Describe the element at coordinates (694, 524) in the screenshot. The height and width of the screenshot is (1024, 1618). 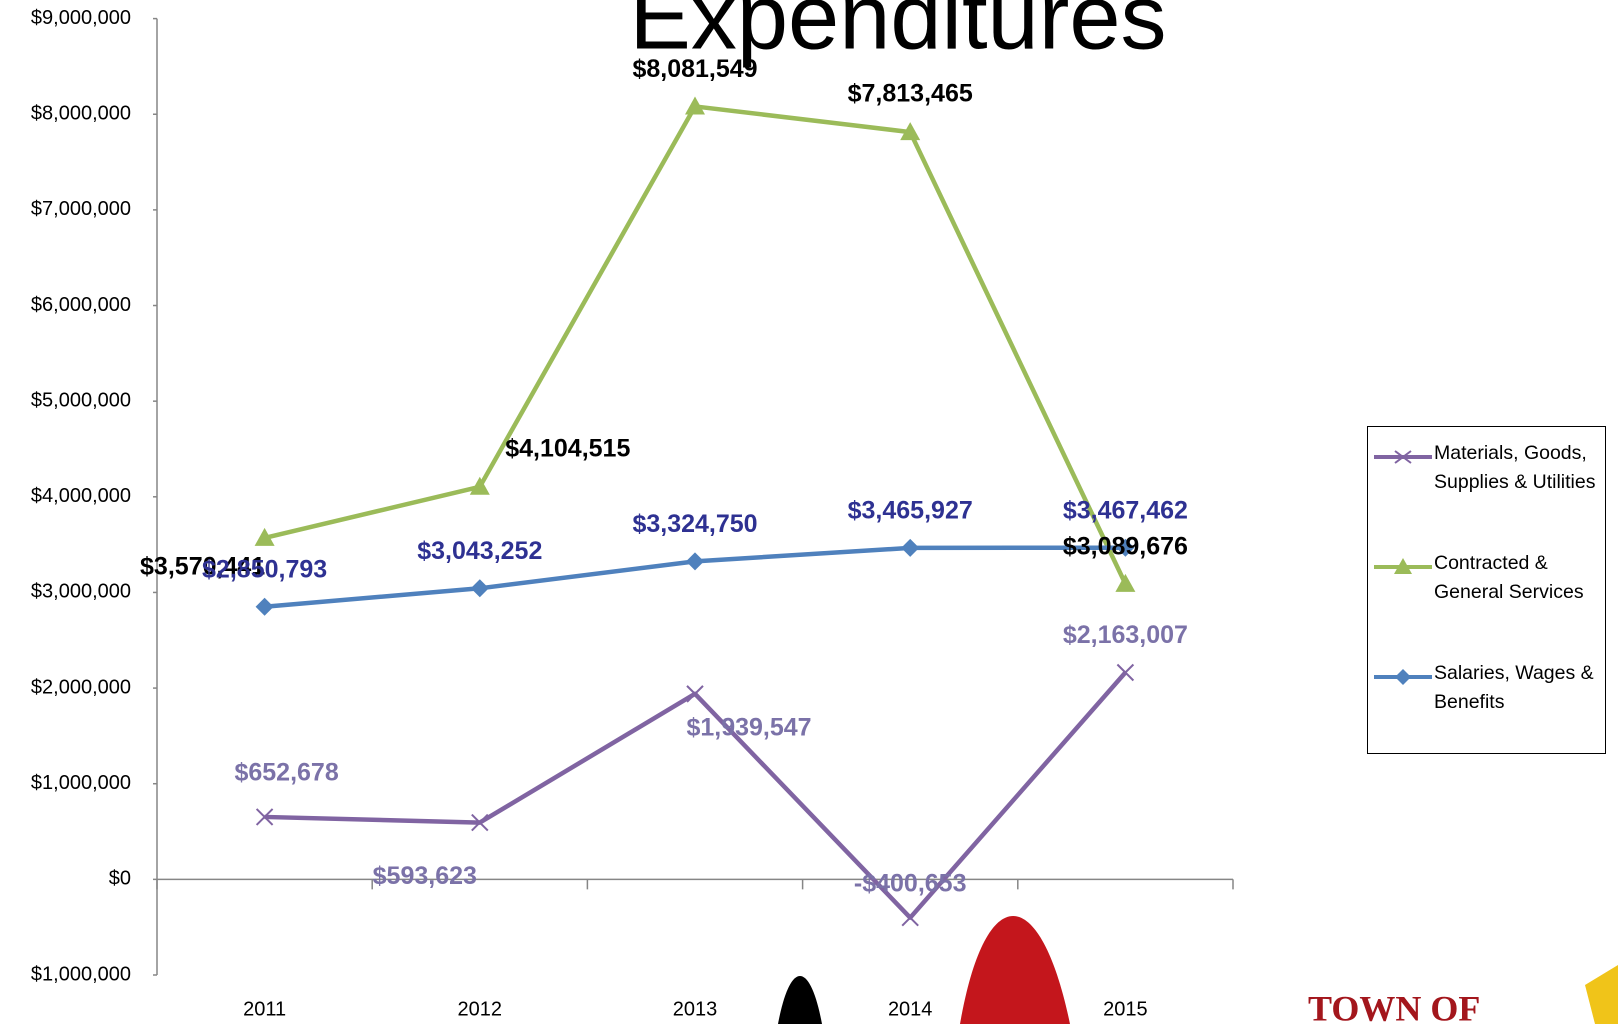
I see `data-label: $3,324,750` at that location.